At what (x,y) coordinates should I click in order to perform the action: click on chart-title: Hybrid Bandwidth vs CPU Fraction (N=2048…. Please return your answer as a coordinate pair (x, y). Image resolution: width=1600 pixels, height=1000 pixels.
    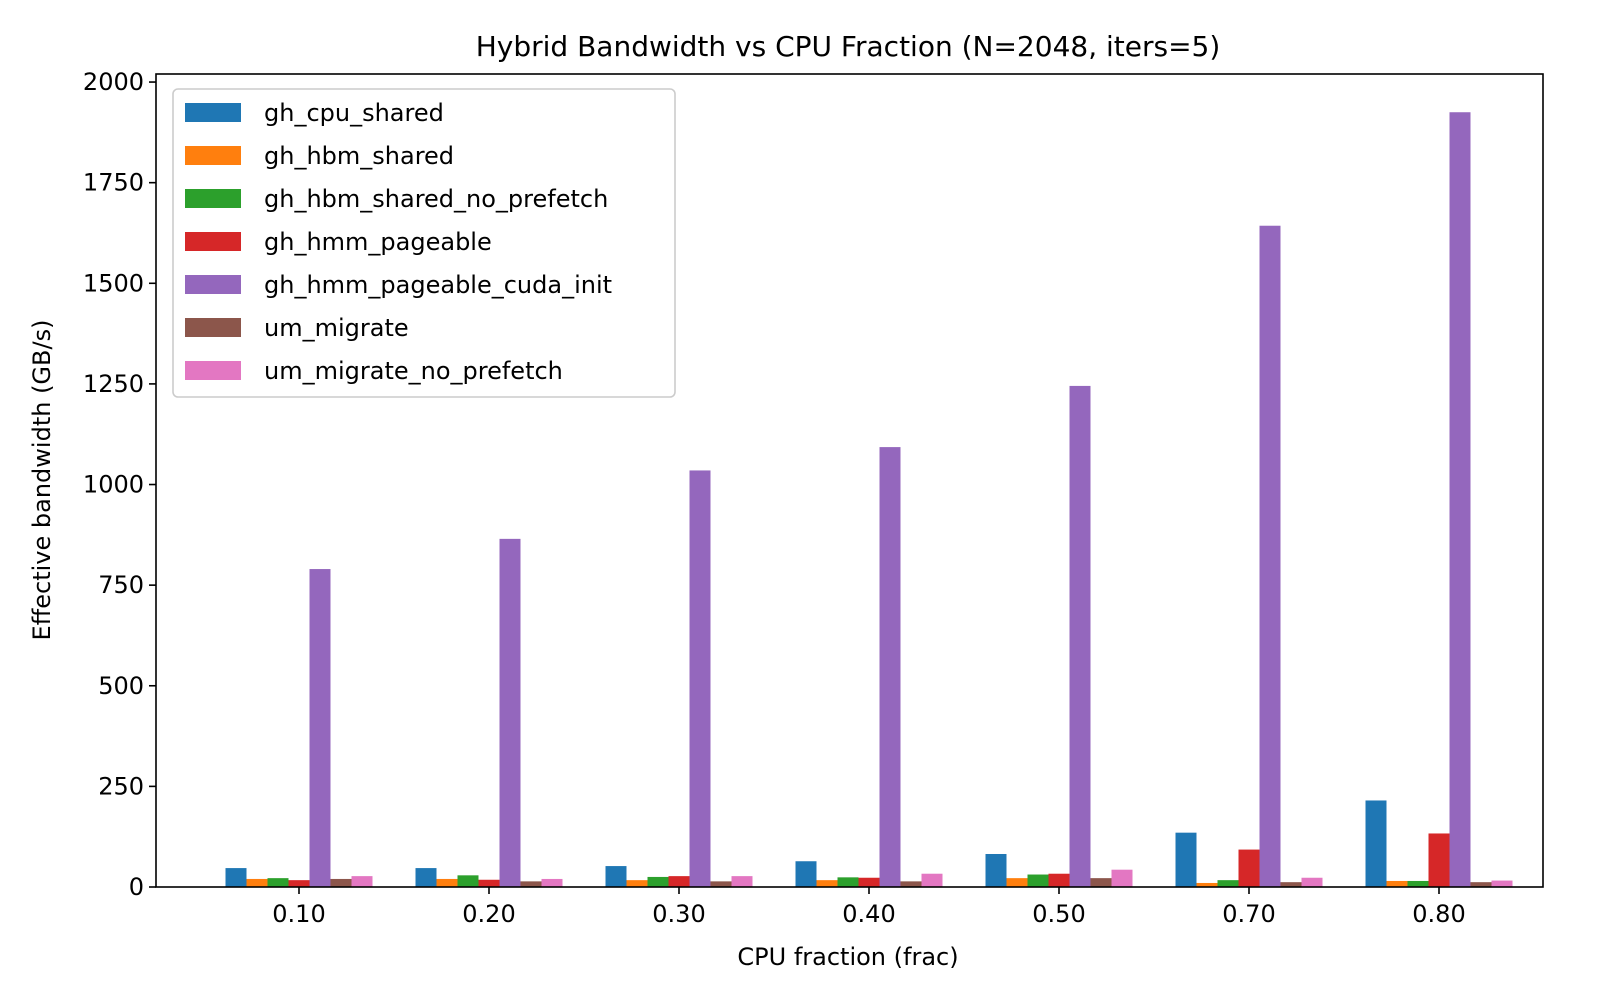
    Looking at the image, I should click on (848, 46).